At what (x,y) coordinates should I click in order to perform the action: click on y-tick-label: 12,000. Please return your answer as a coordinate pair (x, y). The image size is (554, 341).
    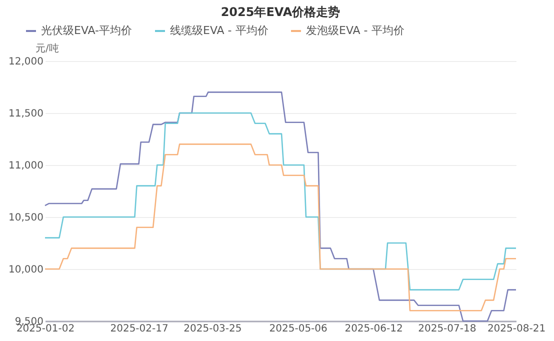
    Looking at the image, I should click on (26, 62).